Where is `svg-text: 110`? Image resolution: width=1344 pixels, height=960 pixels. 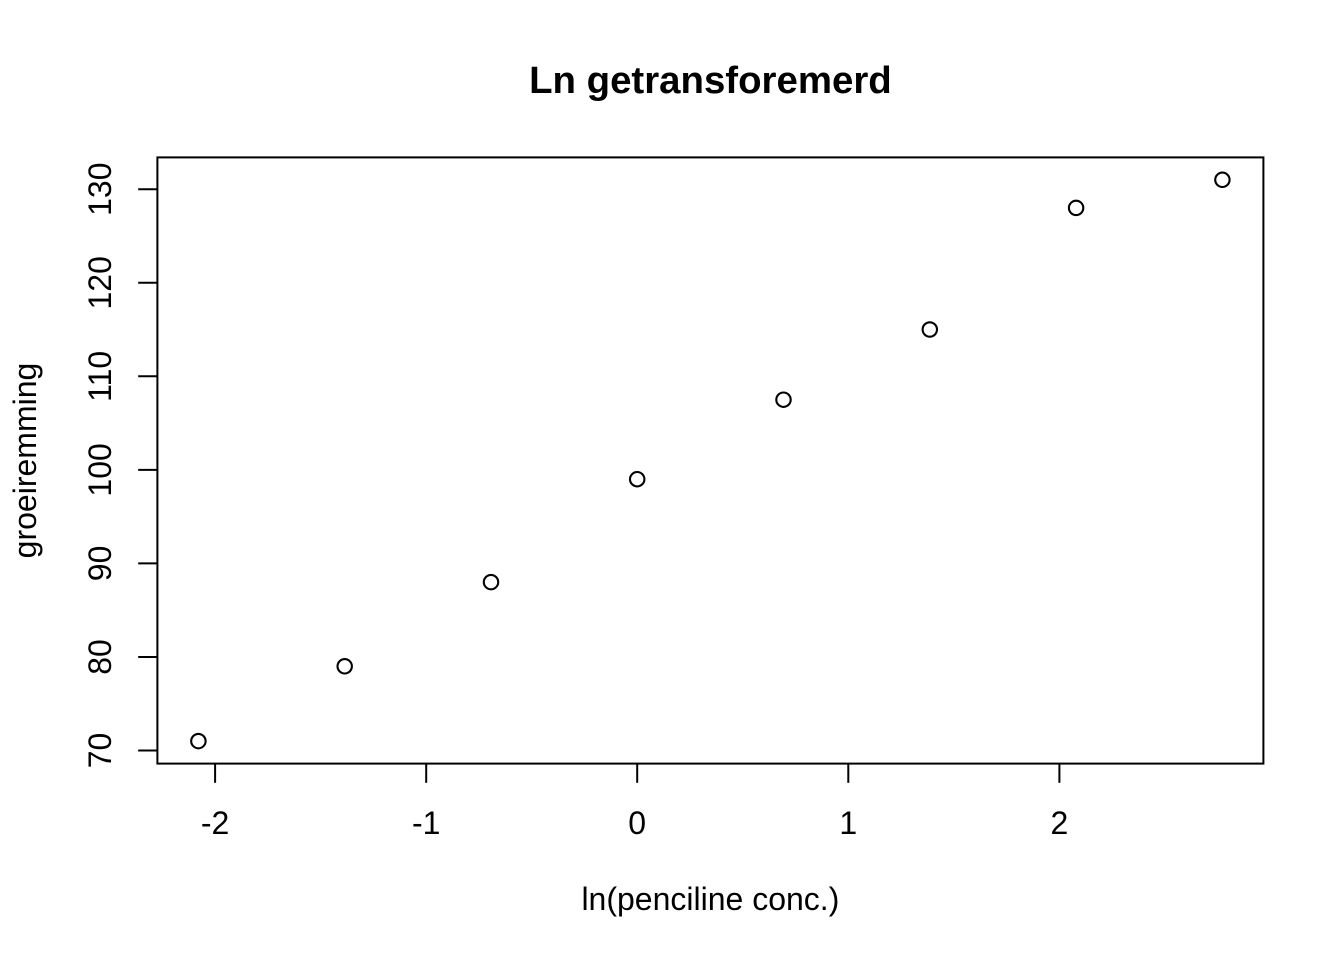 svg-text: 110 is located at coordinates (100, 376).